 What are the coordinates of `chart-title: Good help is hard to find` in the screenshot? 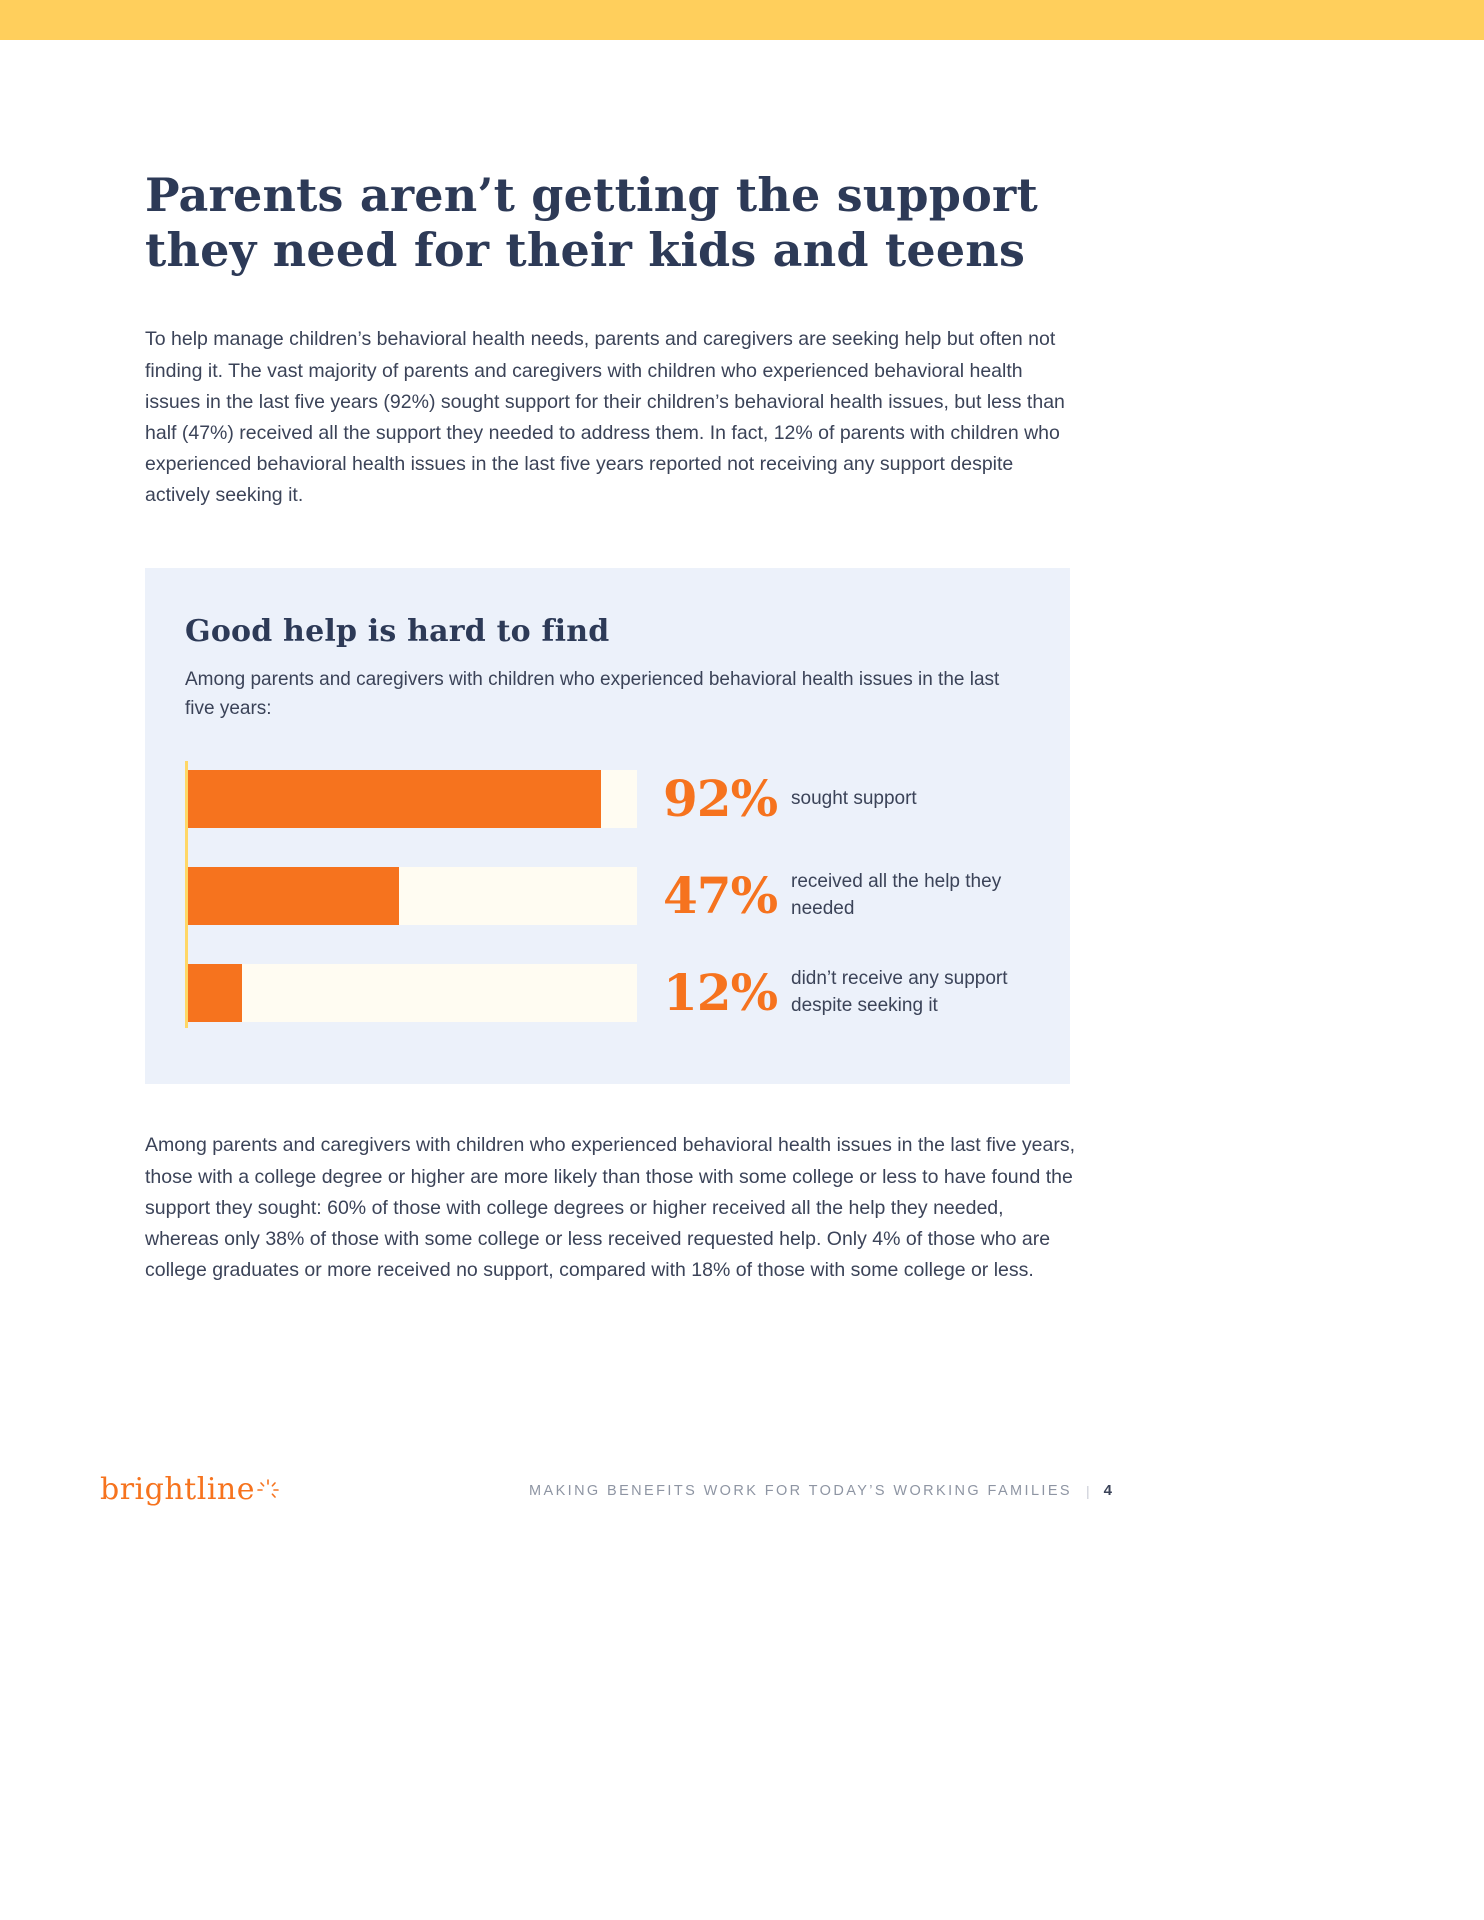 It's located at (397, 631).